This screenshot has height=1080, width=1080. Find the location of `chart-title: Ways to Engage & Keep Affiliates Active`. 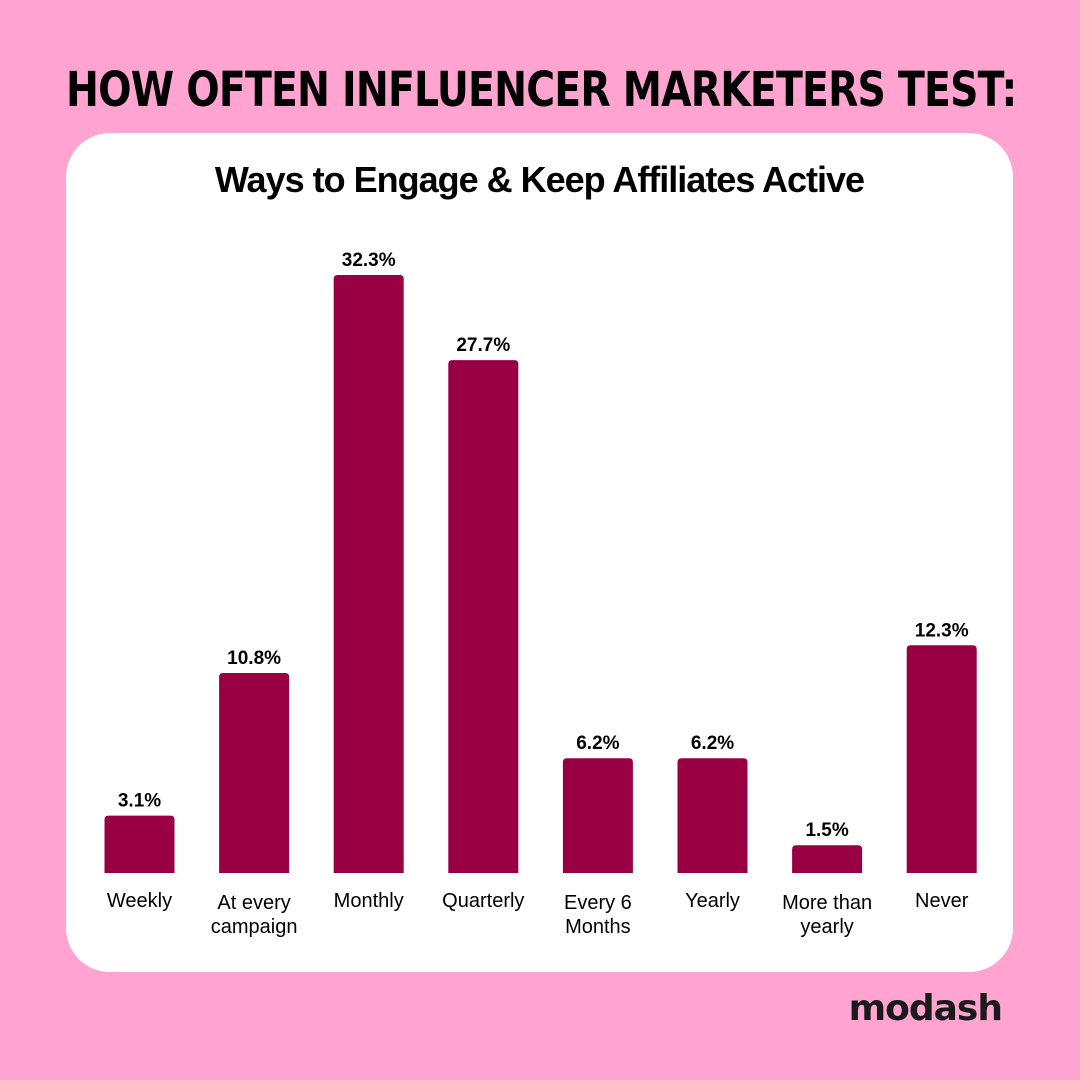

chart-title: Ways to Engage & Keep Affiliates Active is located at coordinates (539, 179).